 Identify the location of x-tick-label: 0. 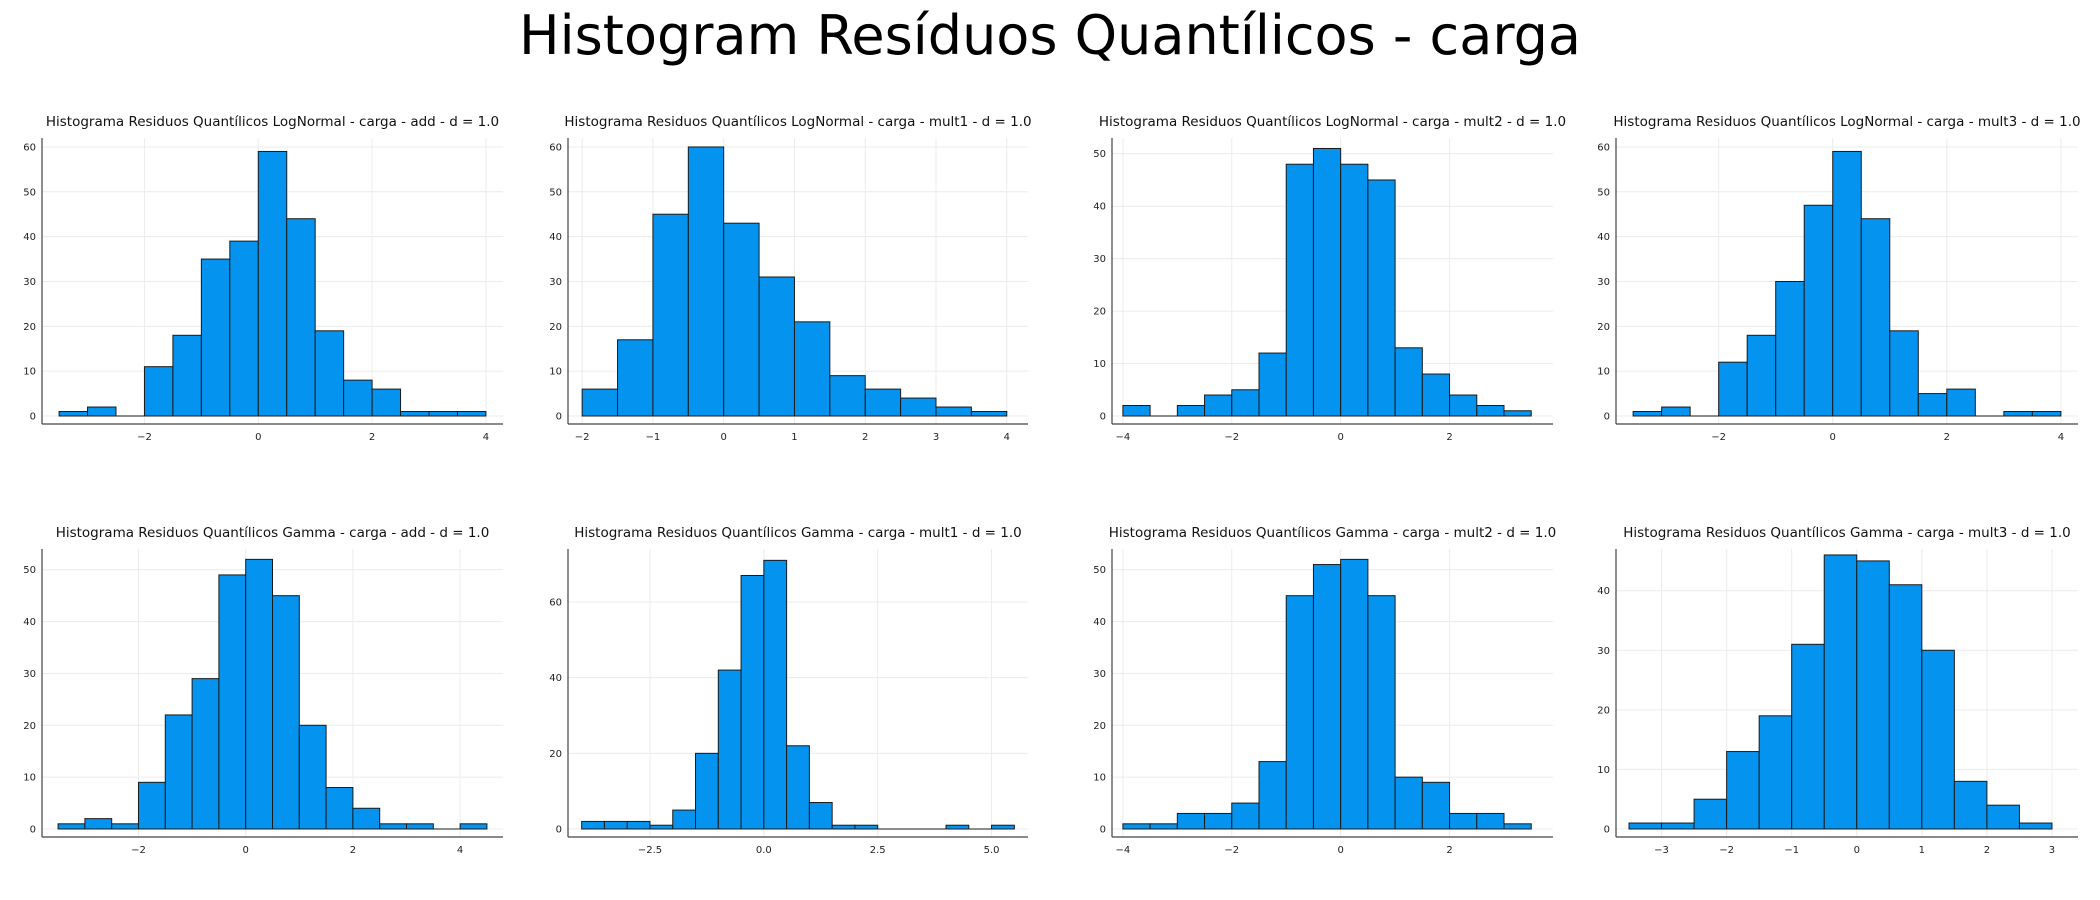
(246, 850).